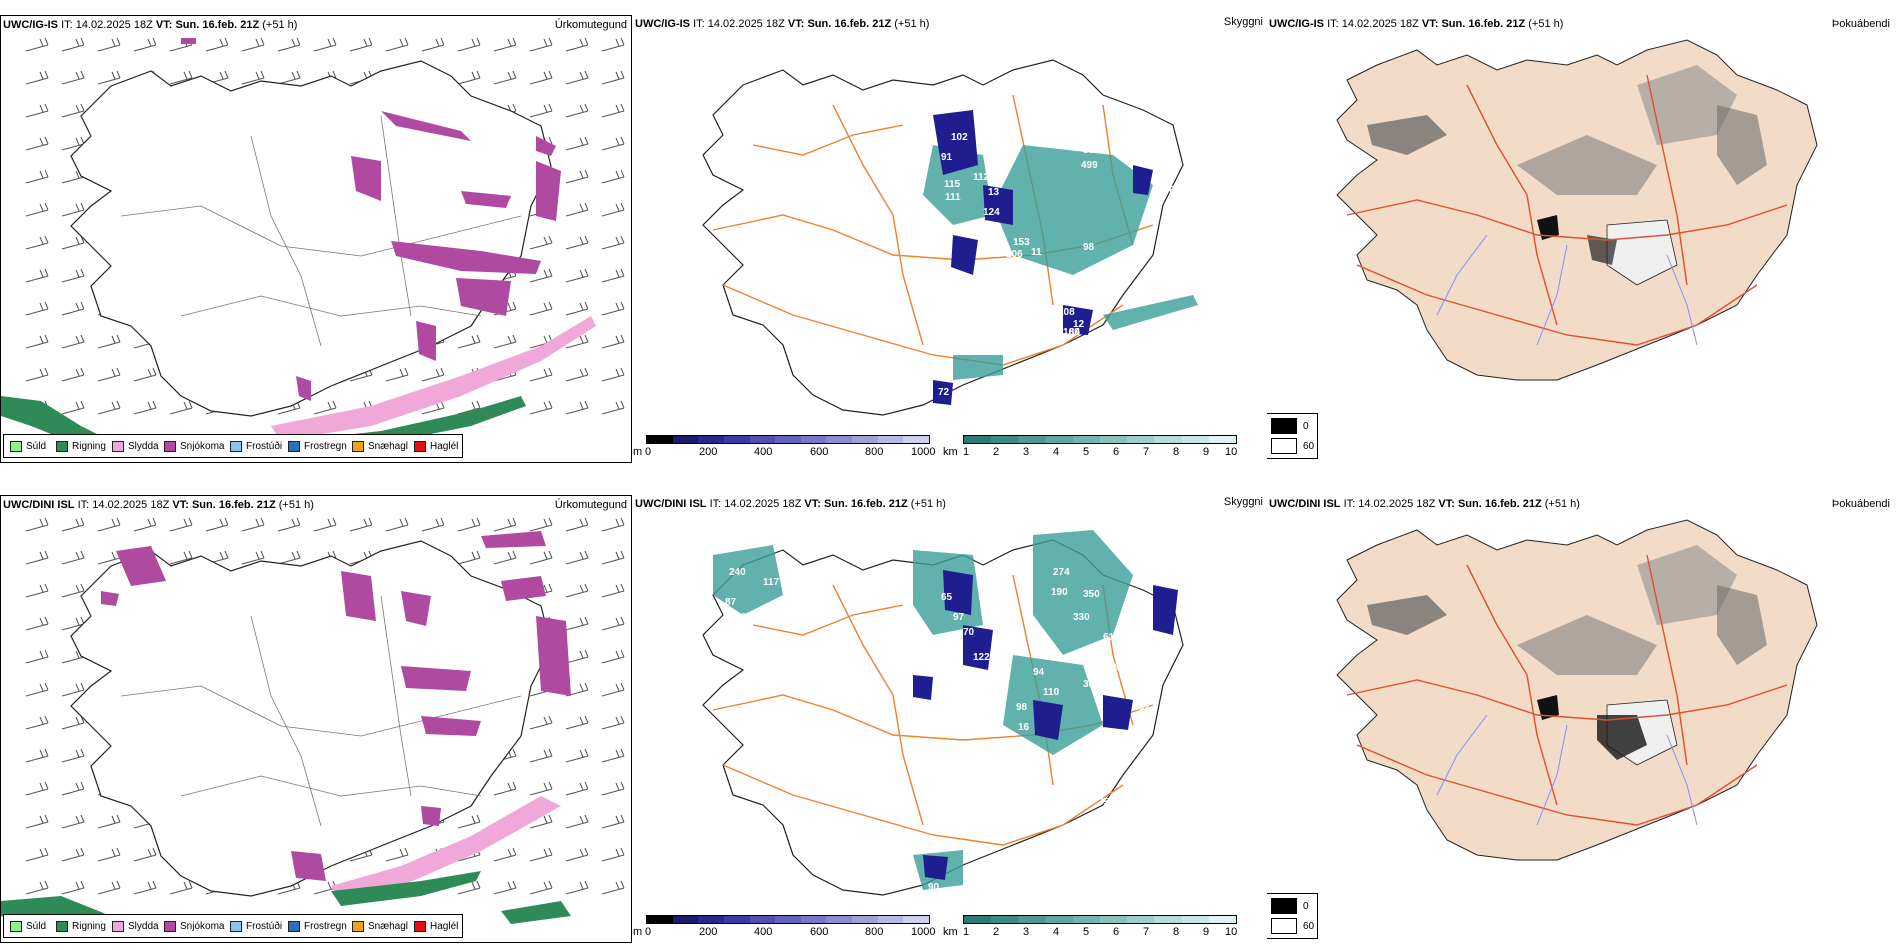 Image resolution: width=1900 pixels, height=950 pixels. I want to click on visibility-tick: 8, so click(1176, 452).